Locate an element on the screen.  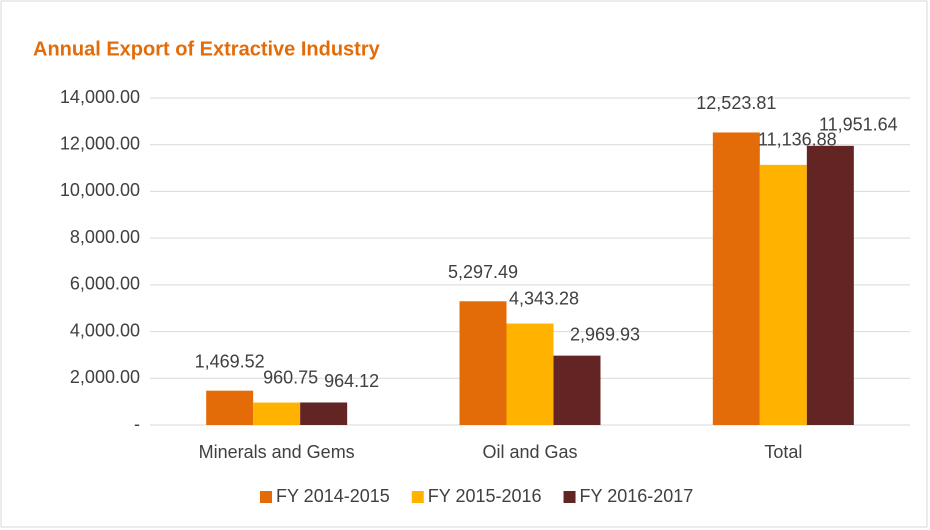
data-label: 4,343.28 is located at coordinates (544, 298).